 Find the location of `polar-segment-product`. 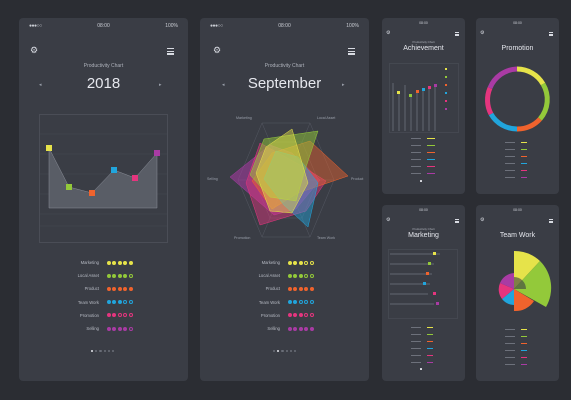

polar-segment-product is located at coordinates (524, 300).